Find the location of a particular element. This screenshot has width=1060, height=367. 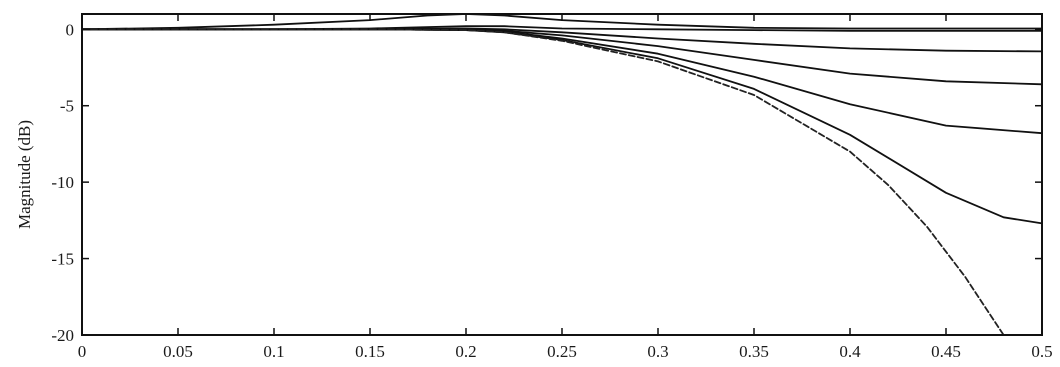

y-axis-label: Magnitude (dB) is located at coordinates (24, 174).